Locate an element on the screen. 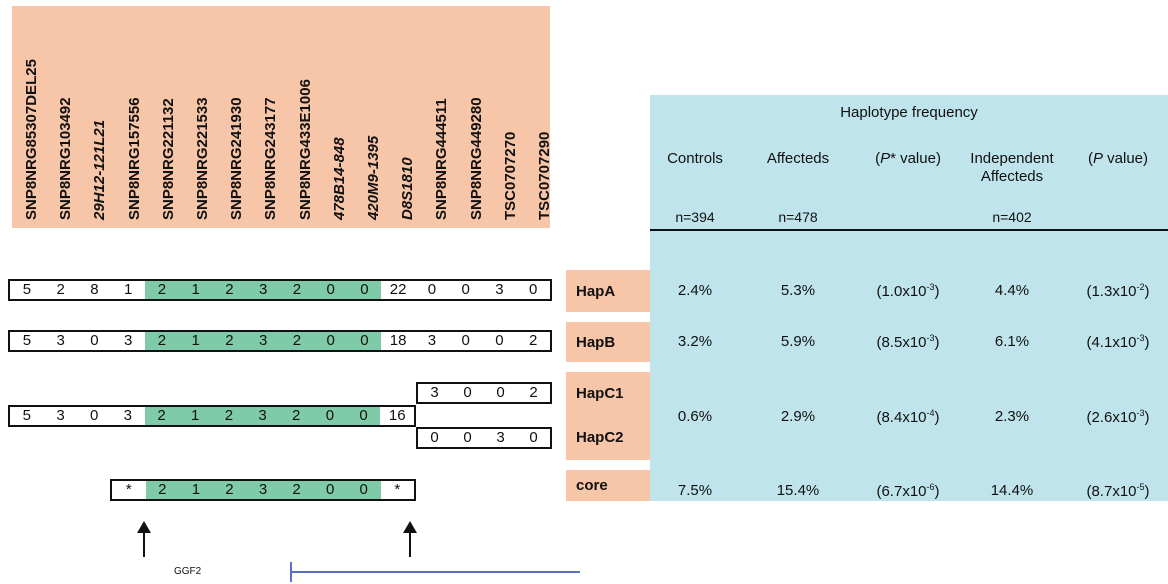  header-pstar-value: (P* value) is located at coordinates (908, 158).